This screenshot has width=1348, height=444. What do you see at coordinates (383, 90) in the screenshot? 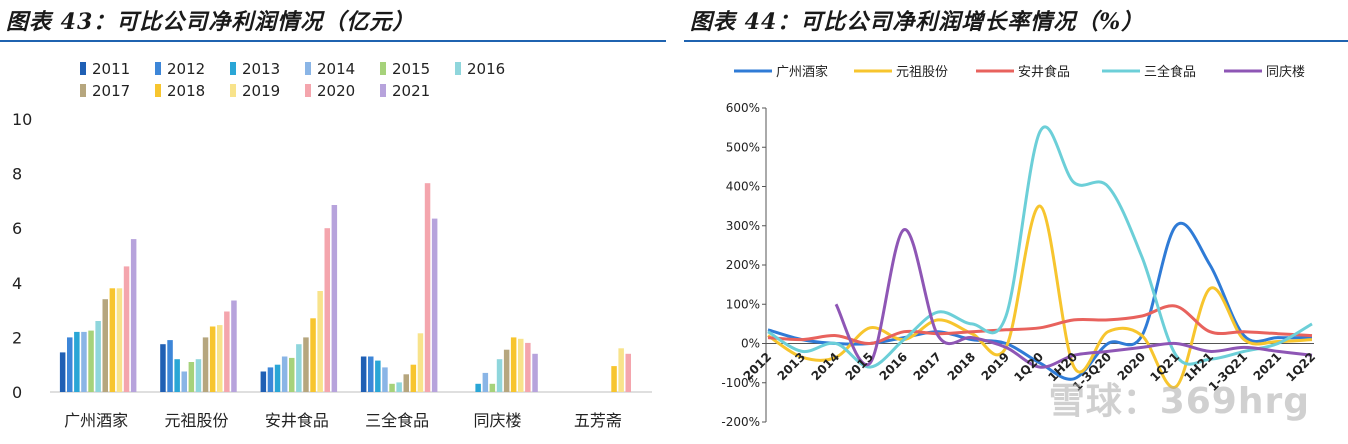
I see `legend-swatch-2021` at bounding box center [383, 90].